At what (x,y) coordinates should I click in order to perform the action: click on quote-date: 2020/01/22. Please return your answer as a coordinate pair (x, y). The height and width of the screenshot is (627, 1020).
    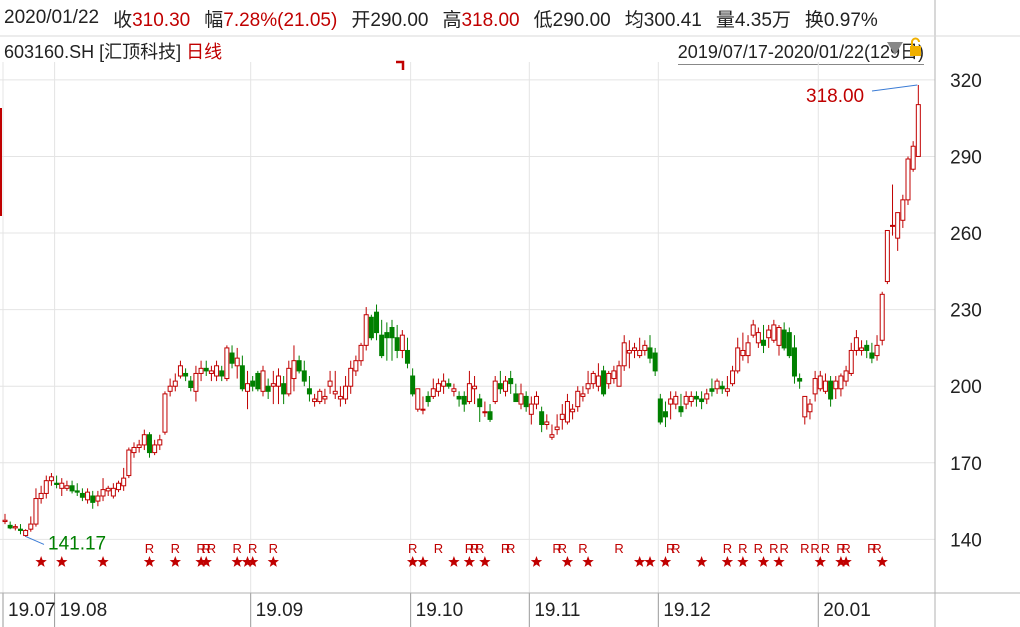
    Looking at the image, I should click on (52, 17).